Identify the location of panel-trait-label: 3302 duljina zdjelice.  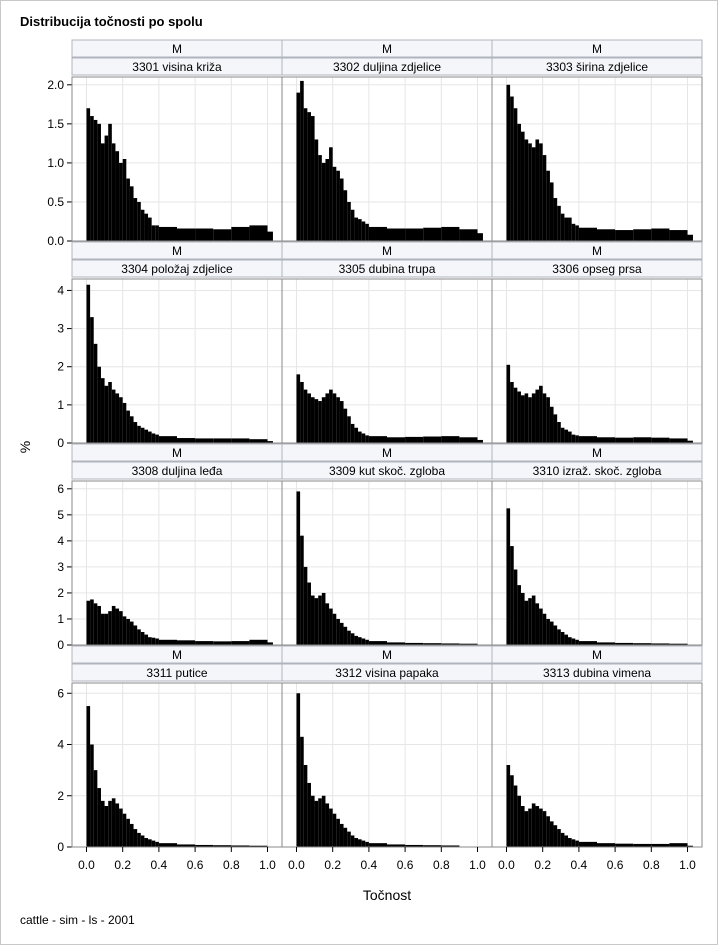
(387, 67).